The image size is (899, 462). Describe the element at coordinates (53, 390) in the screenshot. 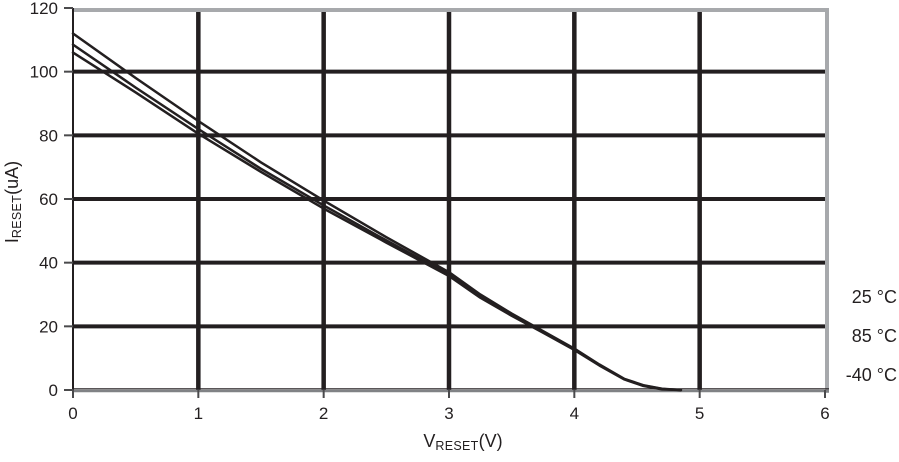

I see `y-tick-label: 0` at that location.